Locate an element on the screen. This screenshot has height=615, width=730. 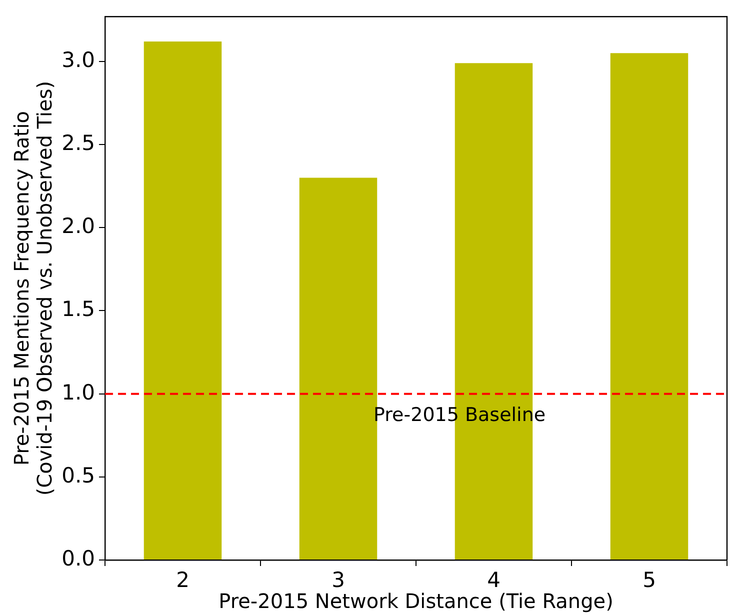
y-tick-label: 1.5 is located at coordinates (78, 309).